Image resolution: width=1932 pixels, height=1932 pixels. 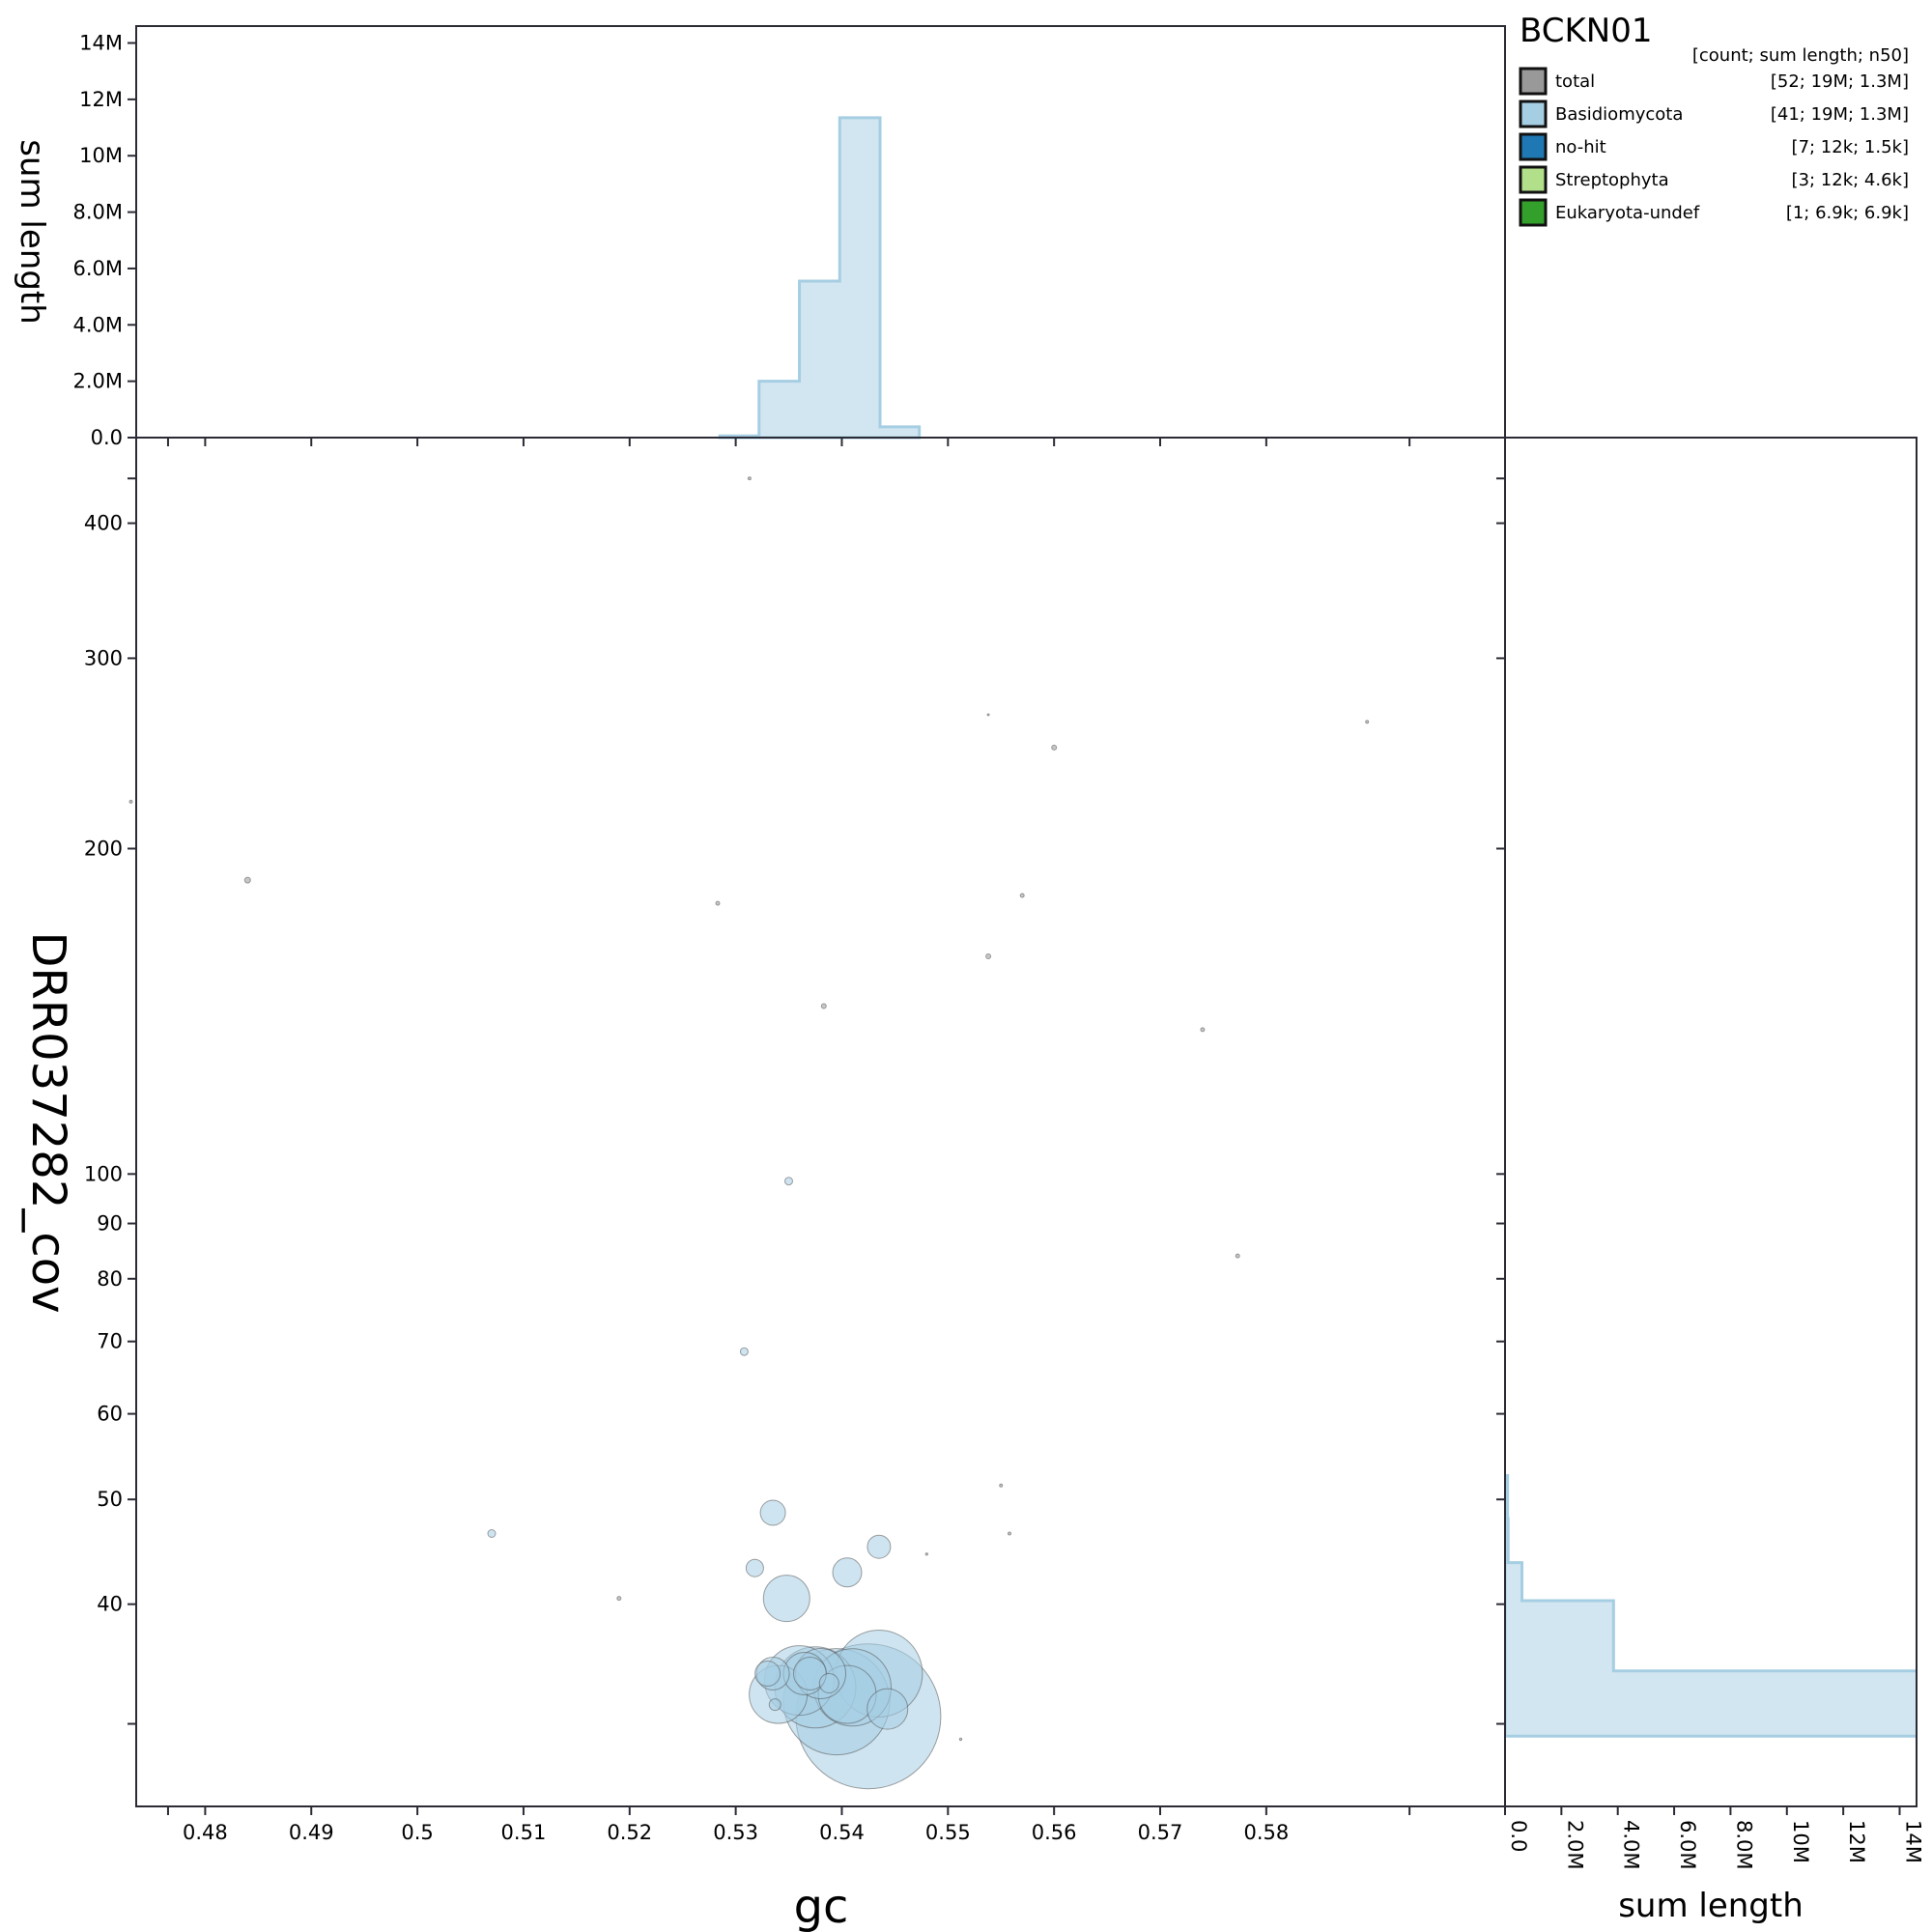 What do you see at coordinates (1612, 180) in the screenshot?
I see `legend-label: Streptophyta` at bounding box center [1612, 180].